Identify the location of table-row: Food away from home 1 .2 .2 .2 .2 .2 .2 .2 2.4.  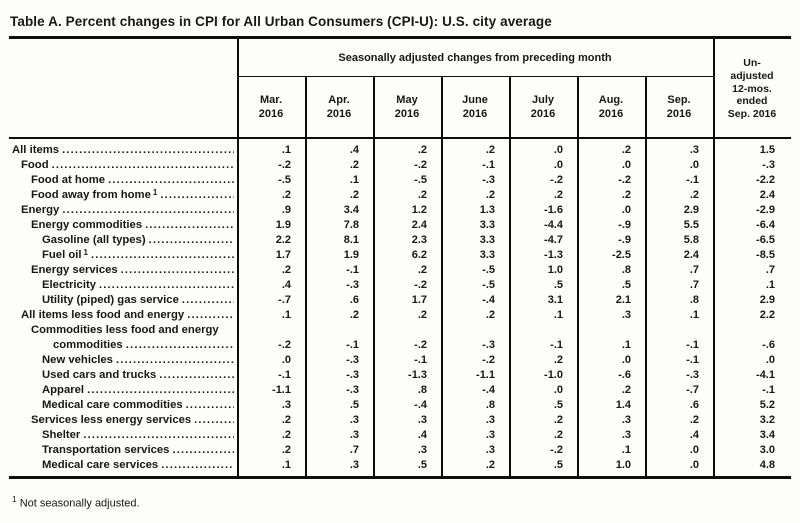
(400, 195).